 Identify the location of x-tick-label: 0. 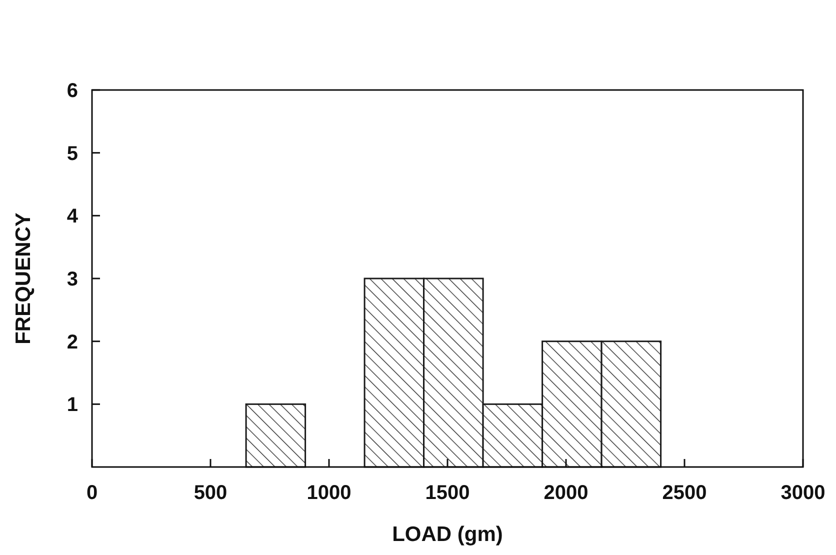
(92, 493).